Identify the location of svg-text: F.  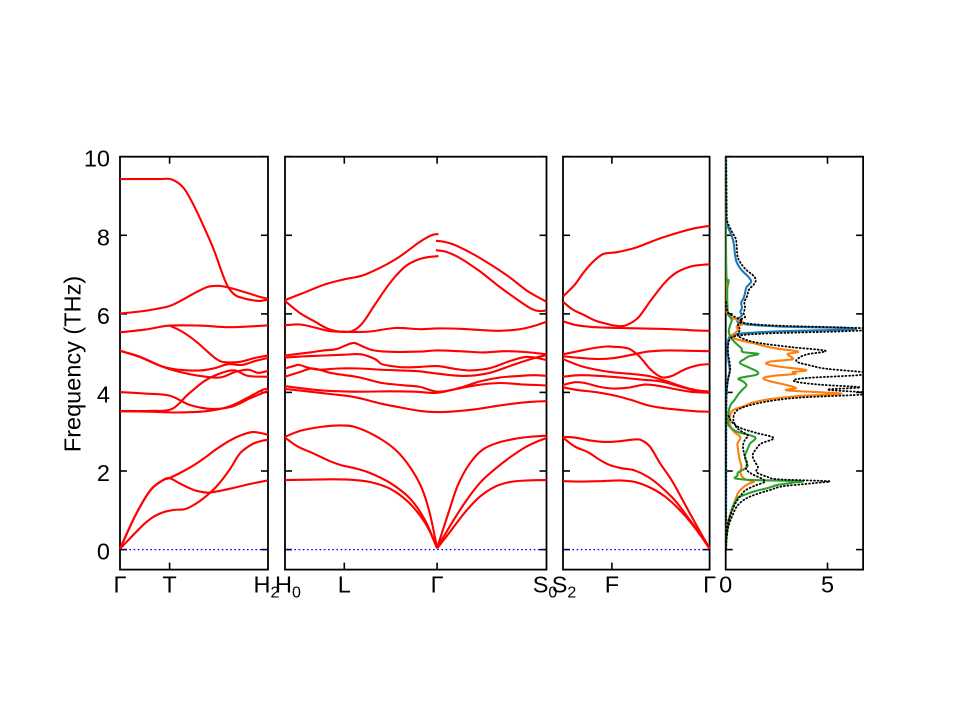
(612, 585).